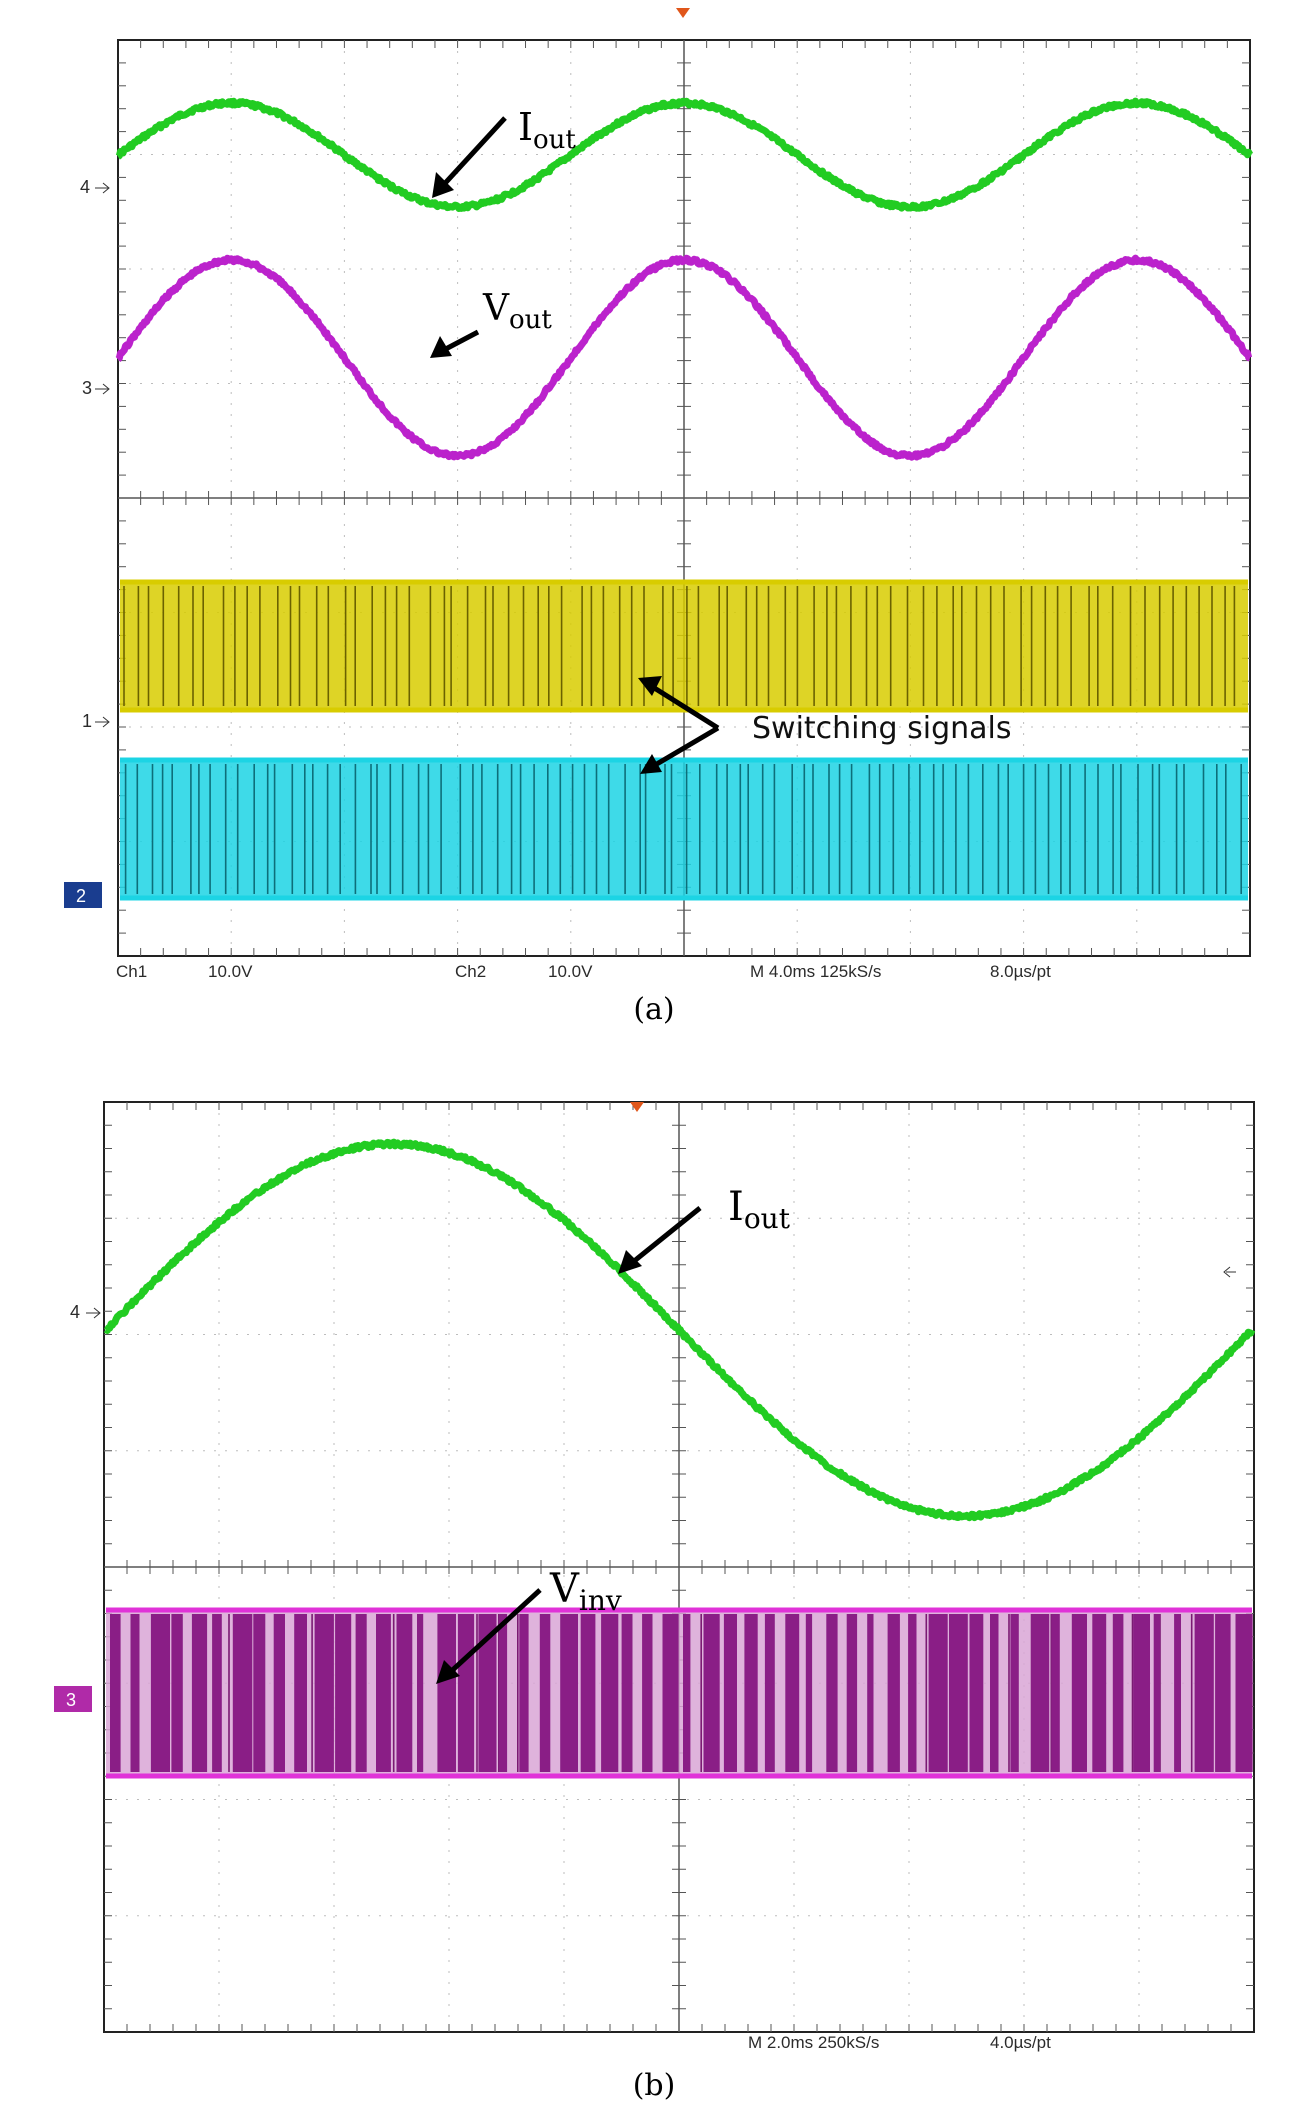 The image size is (1308, 2120). I want to click on trigger-position-icon, so click(683, 13).